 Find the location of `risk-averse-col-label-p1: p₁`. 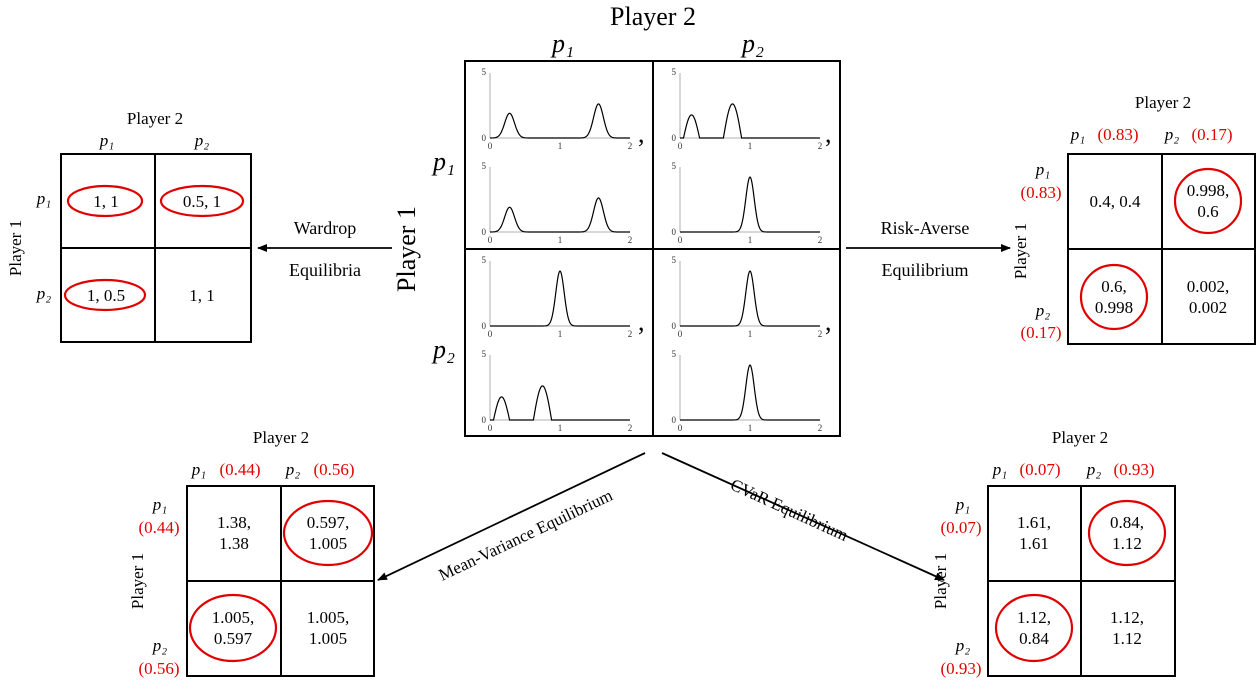

risk-averse-col-label-p1: p₁ is located at coordinates (1077, 134).